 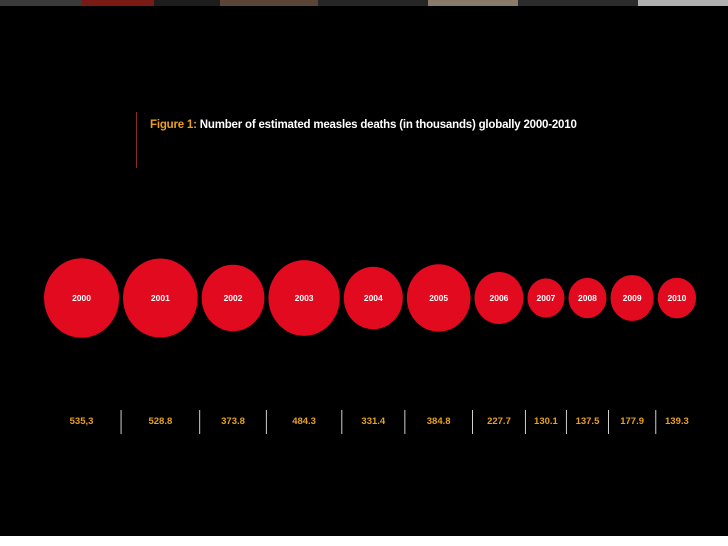 I want to click on bubble-2001, so click(x=160, y=298).